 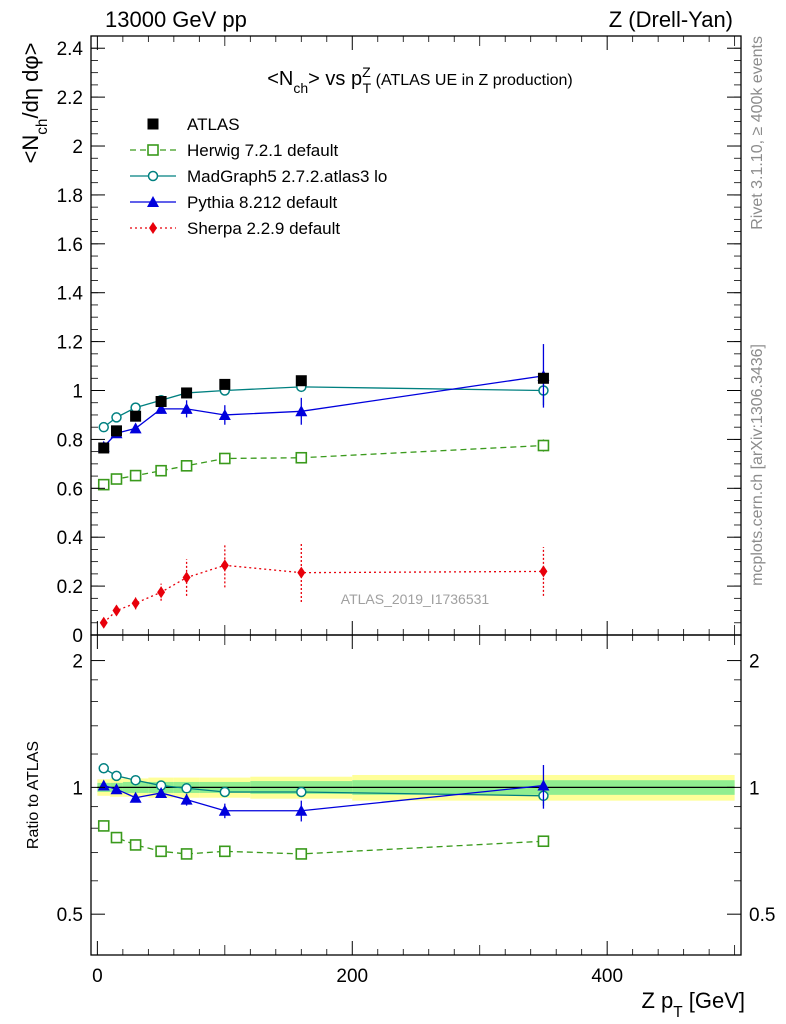 I want to click on y-tick-label-4: 0.8, so click(x=70, y=440).